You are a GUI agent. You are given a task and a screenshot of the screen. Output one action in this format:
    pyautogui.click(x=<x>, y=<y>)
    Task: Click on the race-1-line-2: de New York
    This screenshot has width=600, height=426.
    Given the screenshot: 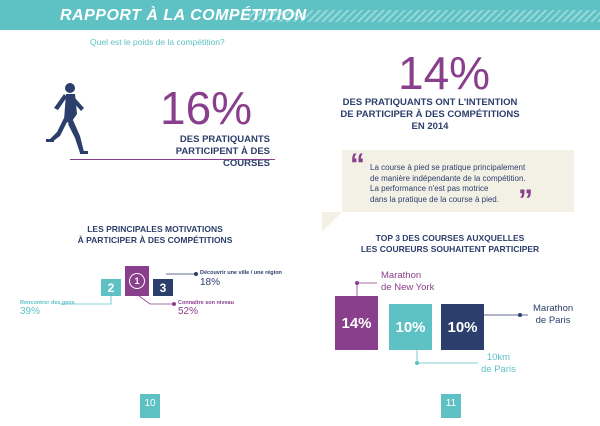 What is the action you would take?
    pyautogui.click(x=408, y=287)
    